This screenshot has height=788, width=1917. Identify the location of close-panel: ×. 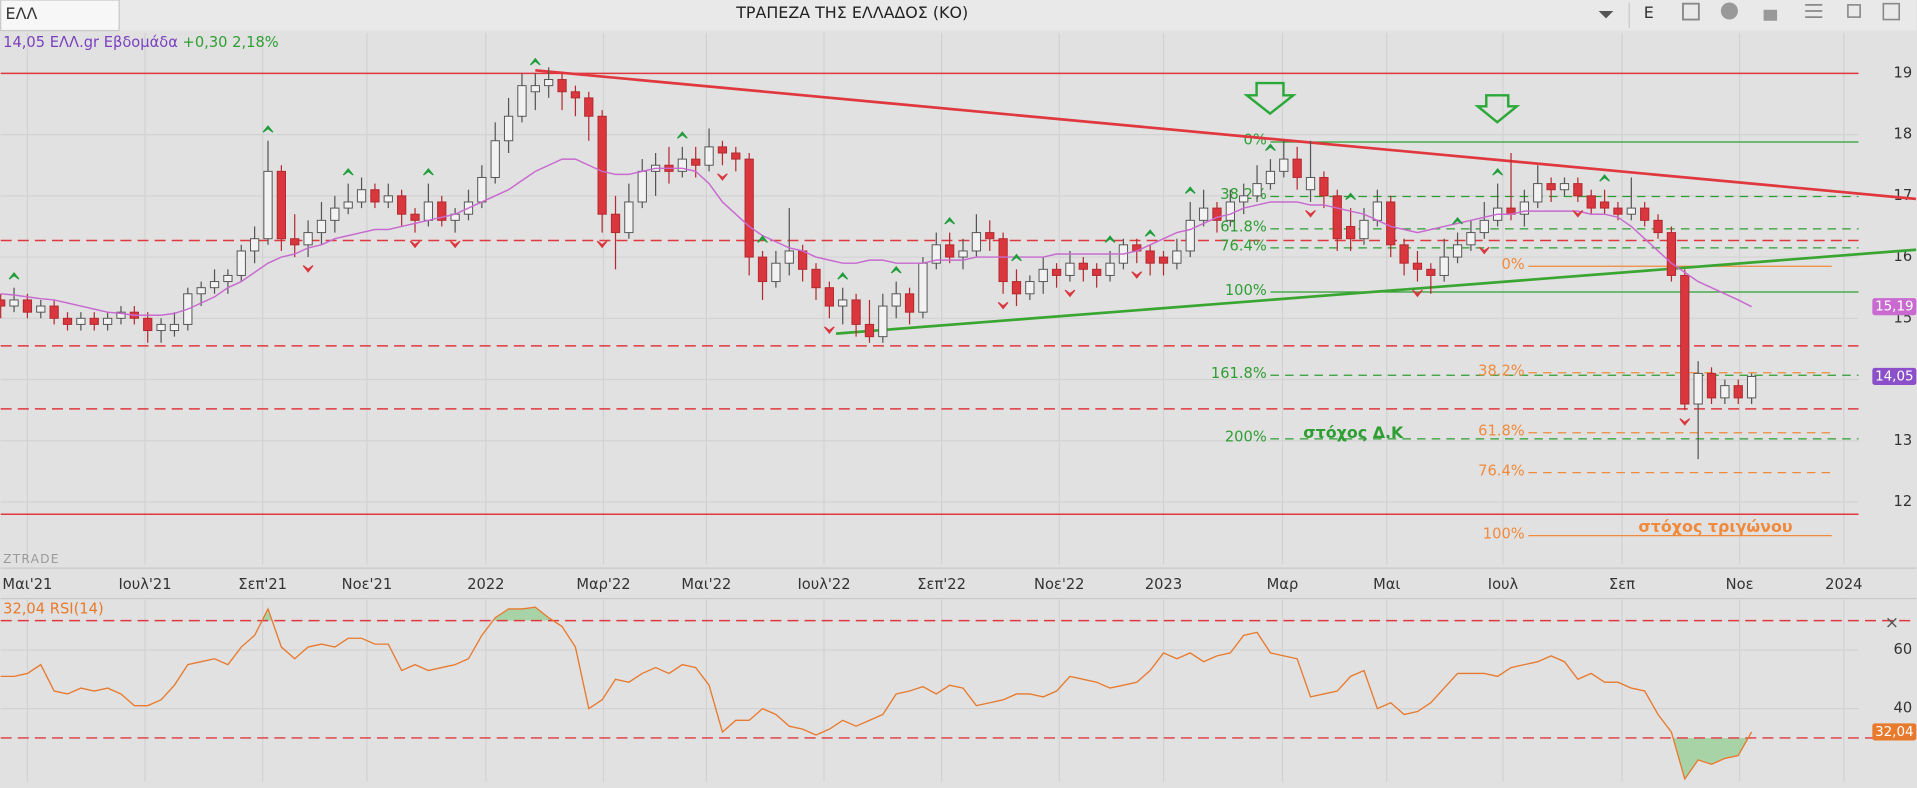
(1892, 623).